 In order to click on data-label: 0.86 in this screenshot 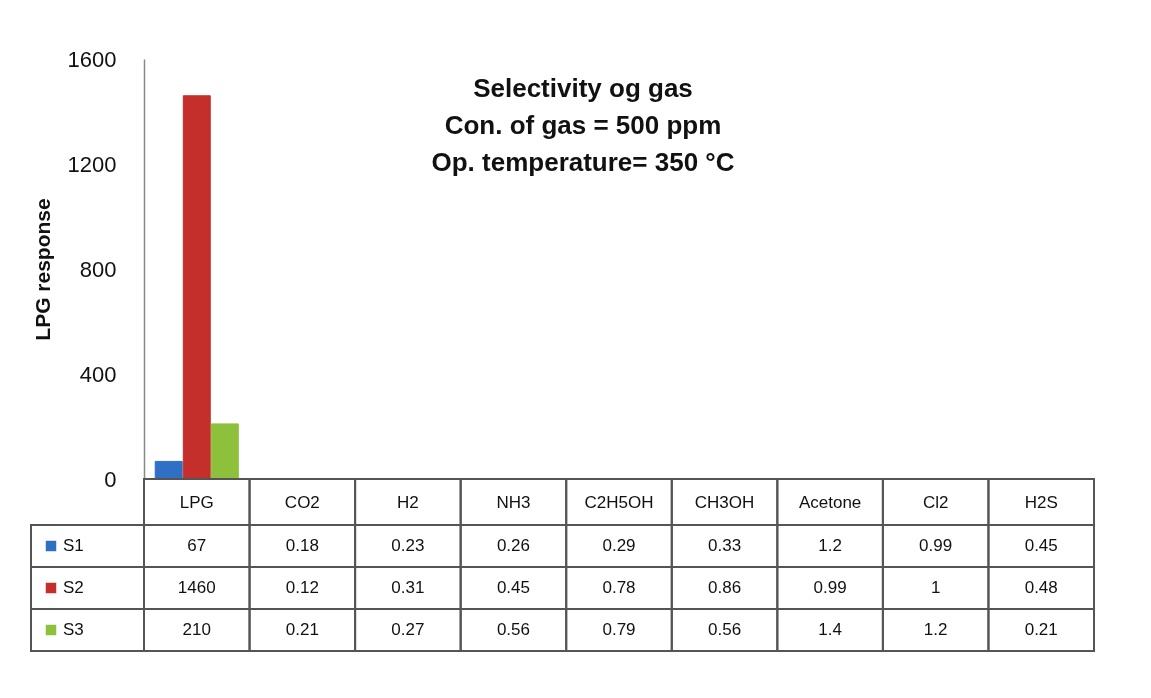, I will do `click(725, 587)`.